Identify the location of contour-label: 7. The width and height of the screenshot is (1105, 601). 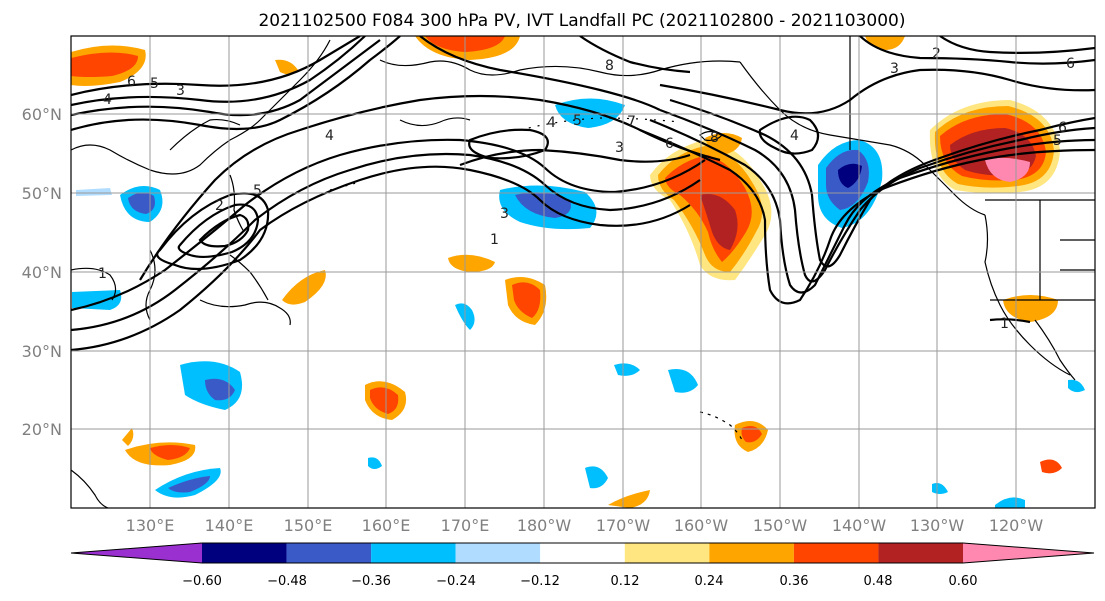
(631, 122).